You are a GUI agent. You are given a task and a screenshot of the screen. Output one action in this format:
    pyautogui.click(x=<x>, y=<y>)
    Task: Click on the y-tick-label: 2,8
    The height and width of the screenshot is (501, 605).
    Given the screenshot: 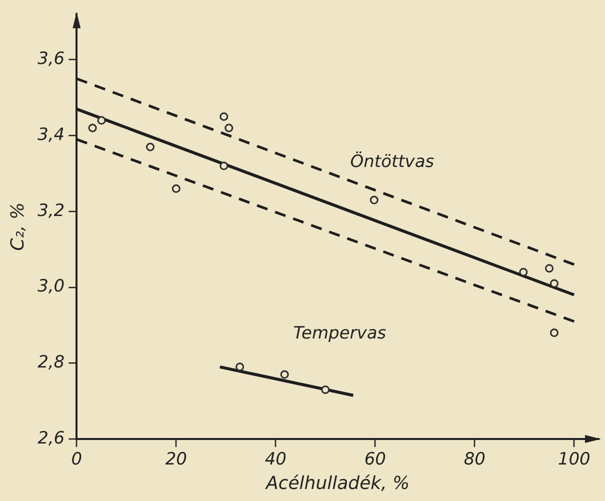 What is the action you would take?
    pyautogui.click(x=51, y=362)
    